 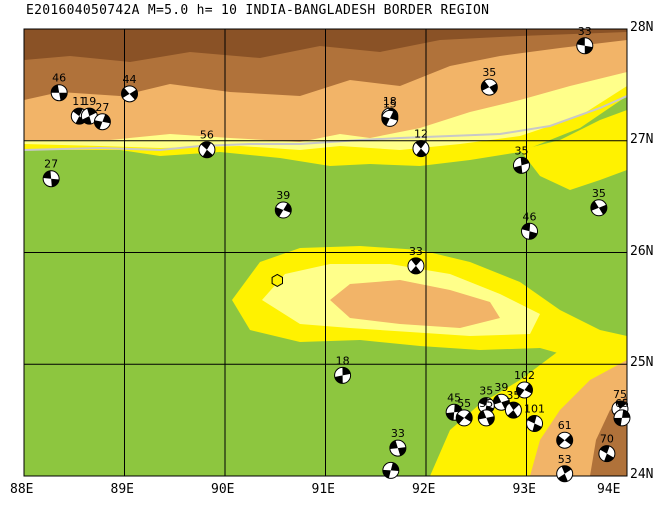 I want to click on focal-mechanism: 56, so click(x=207, y=144).